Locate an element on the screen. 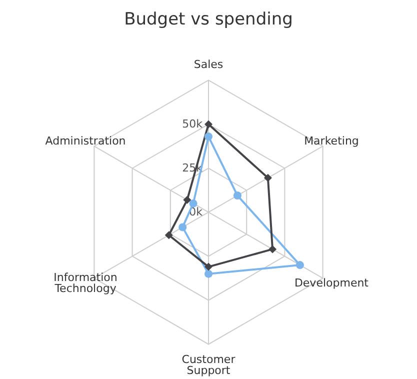  spoke-label: Administration is located at coordinates (85, 141).